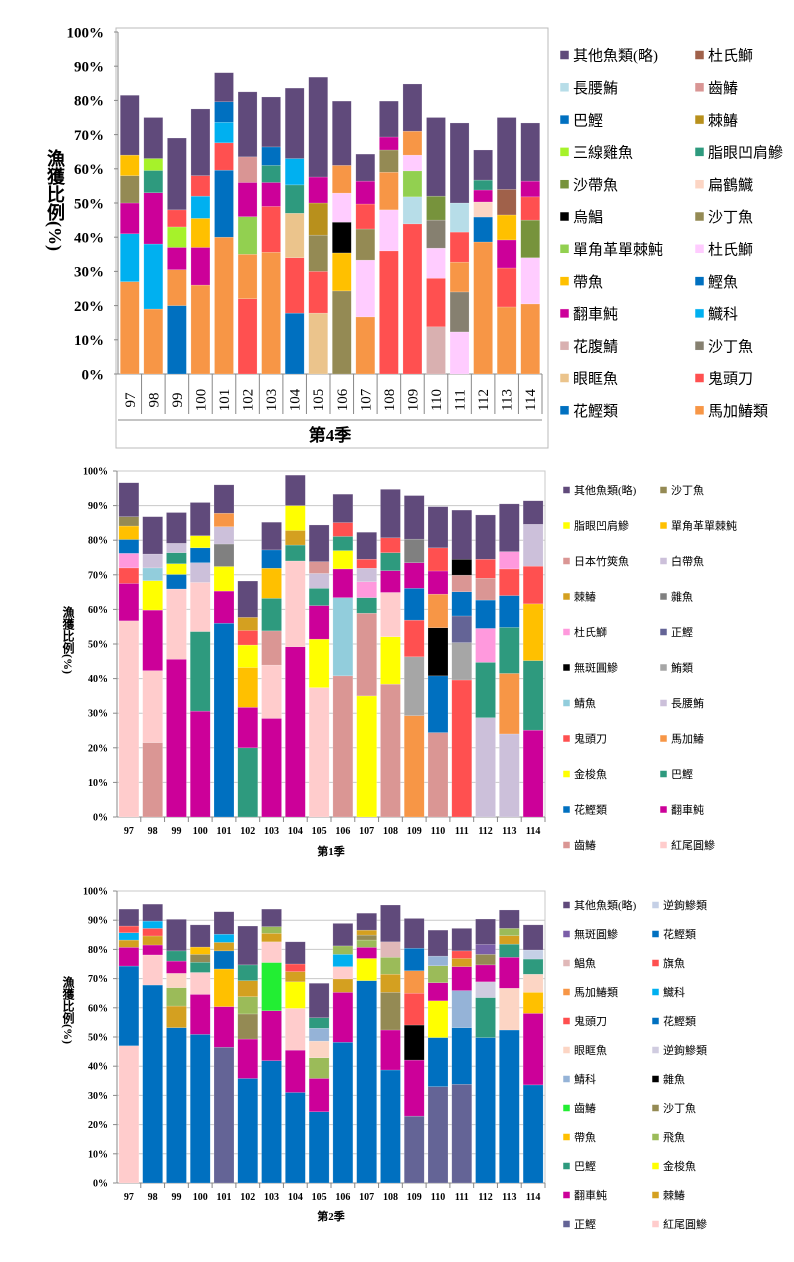 The width and height of the screenshot is (794, 1262). Describe the element at coordinates (331, 851) in the screenshot. I see `chart-title: 第1季` at that location.